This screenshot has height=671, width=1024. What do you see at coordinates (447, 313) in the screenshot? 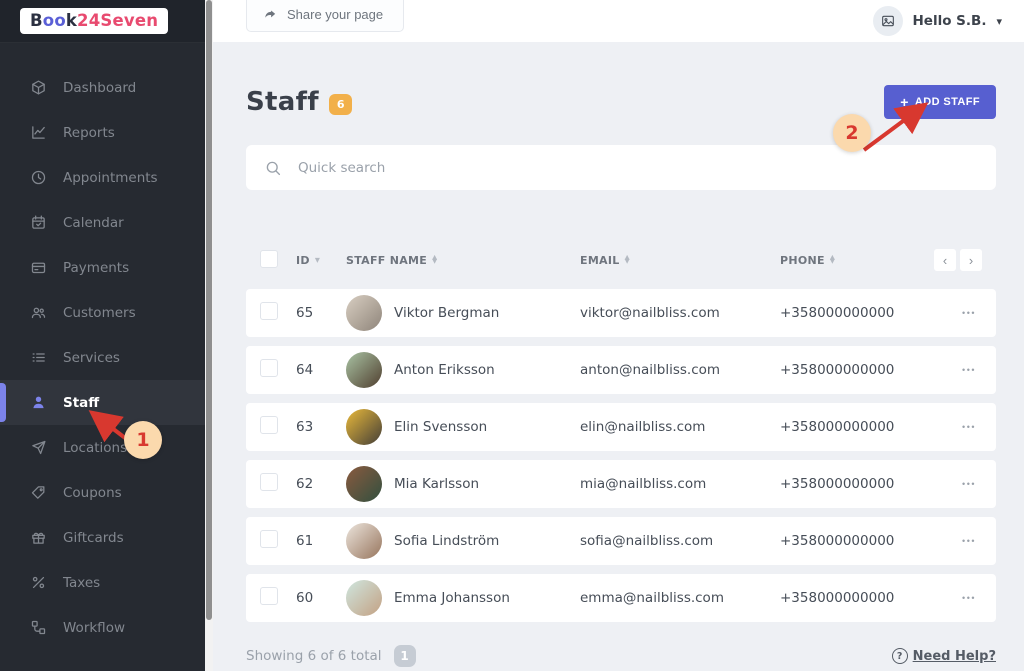
I see `staff-name: Viktor Bergman` at bounding box center [447, 313].